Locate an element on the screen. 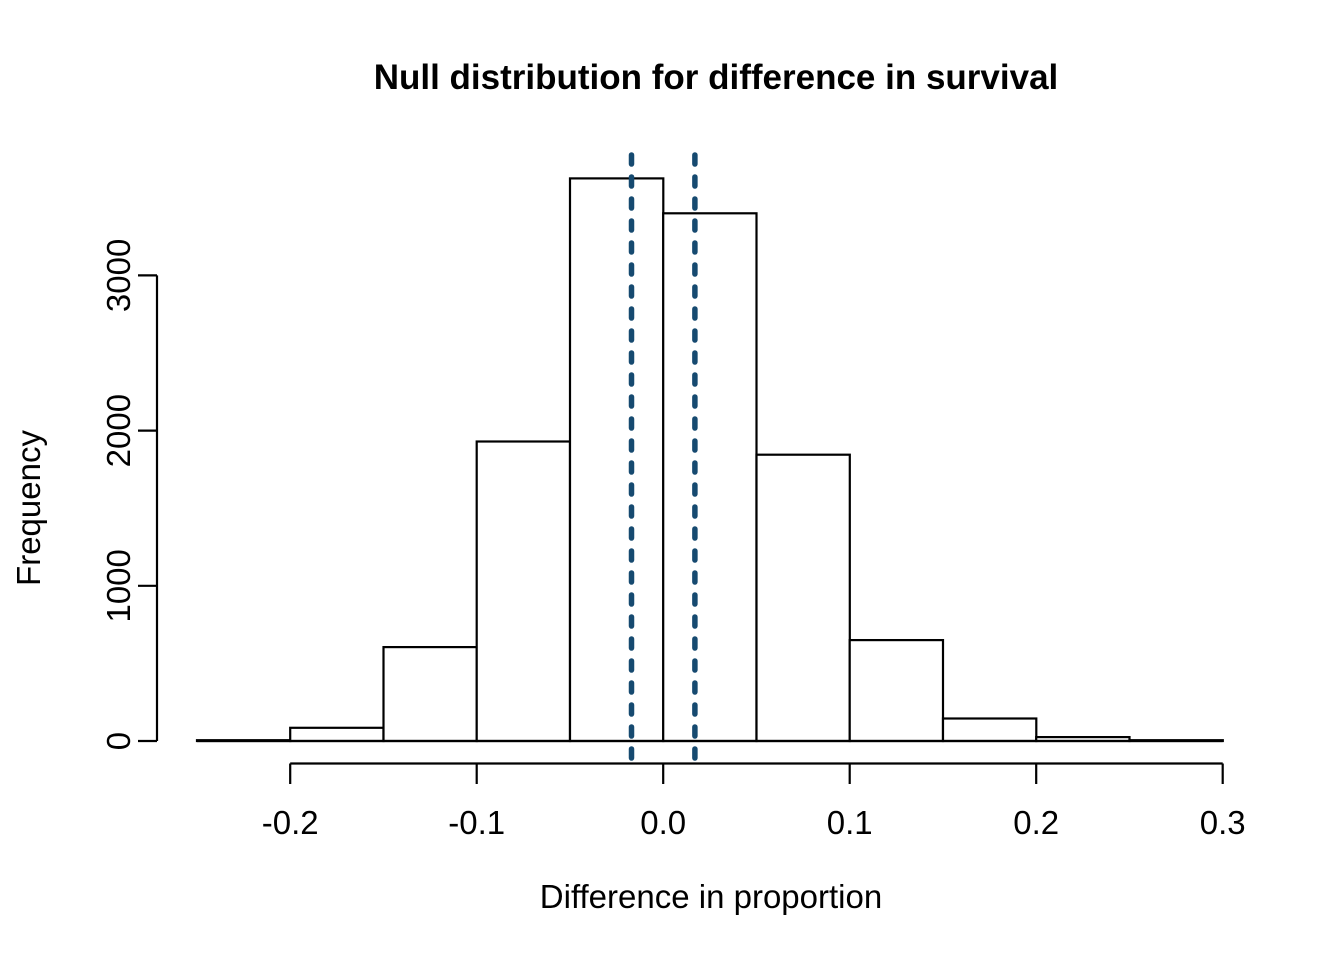 The image size is (1344, 960). x-axis-ticks: -0.2 -0.1 0.0 0.1 0.2 0.3 is located at coordinates (754, 802).